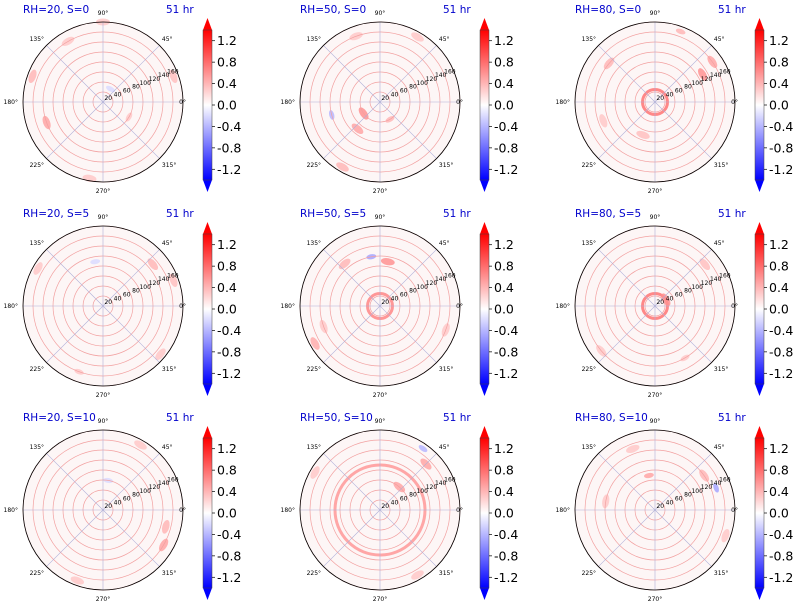  What do you see at coordinates (56, 214) in the screenshot?
I see `panel-title: RH=20, S=5` at bounding box center [56, 214].